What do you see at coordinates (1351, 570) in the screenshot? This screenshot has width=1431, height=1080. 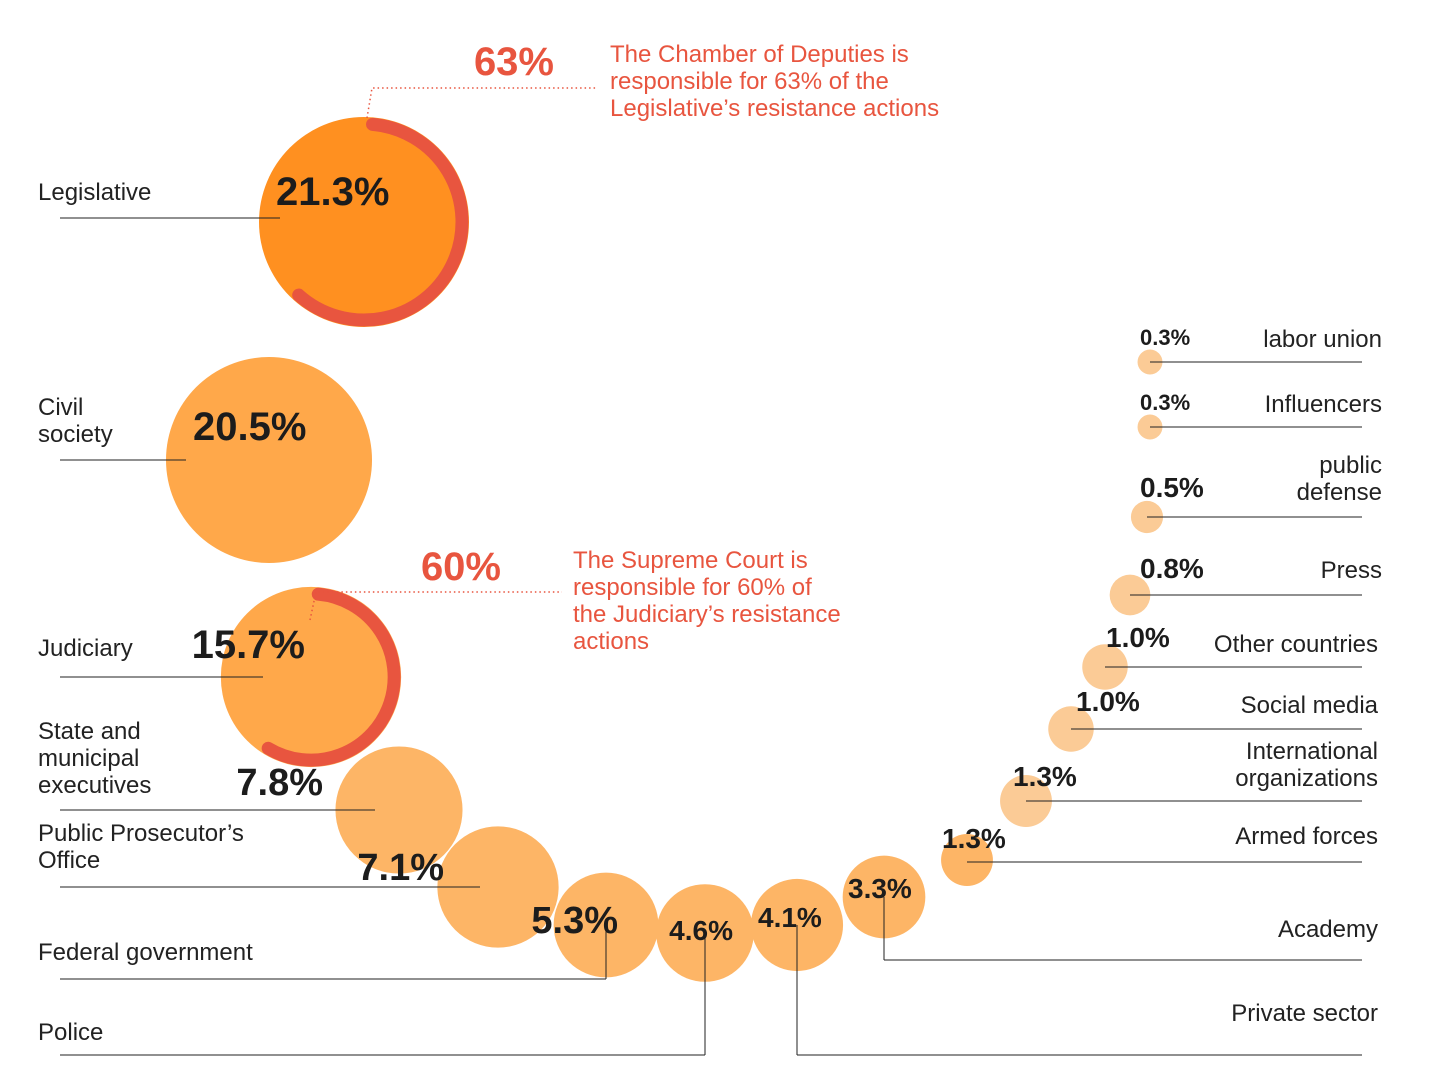 I see `category-label-press: Press` at bounding box center [1351, 570].